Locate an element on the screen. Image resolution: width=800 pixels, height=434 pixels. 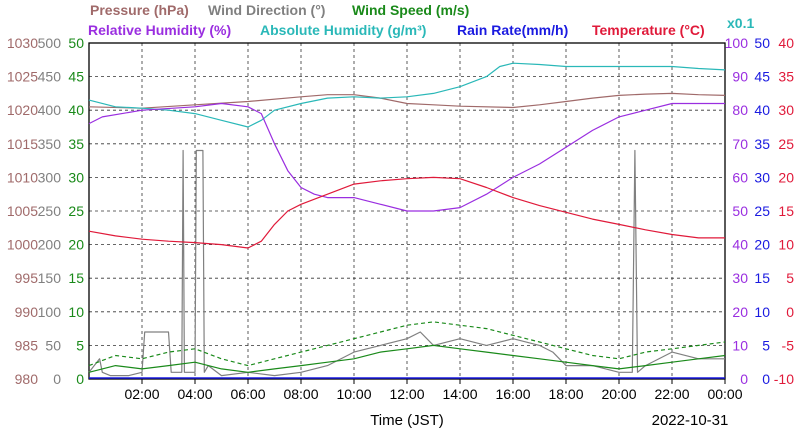
y-tick-wind-speed: 45 is located at coordinates (76, 77).